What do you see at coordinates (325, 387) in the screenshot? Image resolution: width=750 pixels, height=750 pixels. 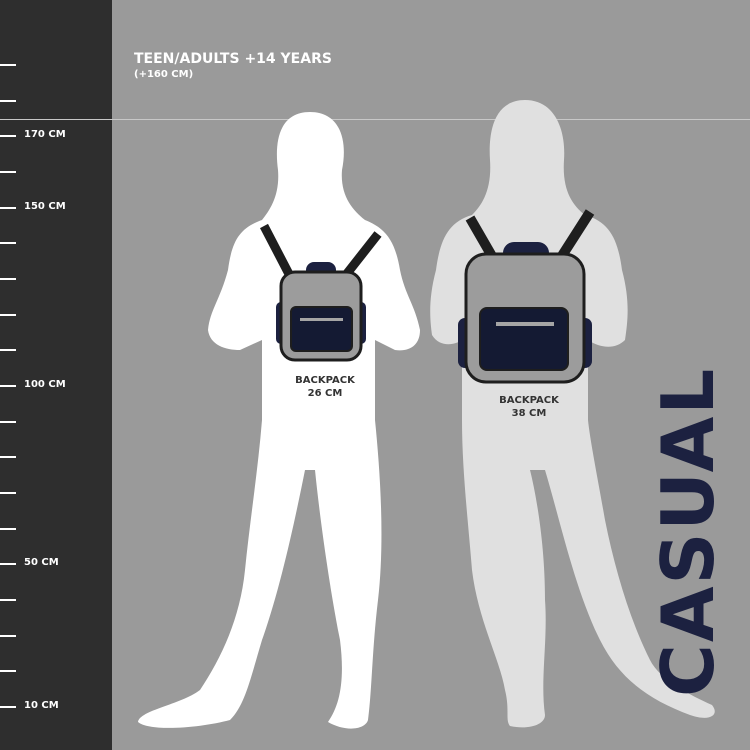 I see `backpack-small-caption: BACKPACK 26 CM` at bounding box center [325, 387].